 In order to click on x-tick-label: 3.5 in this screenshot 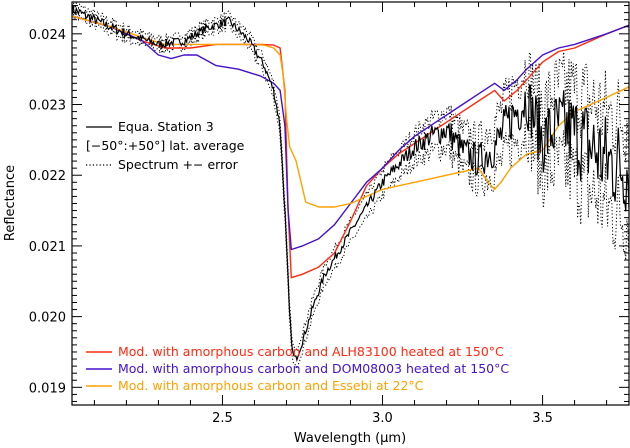, I will do `click(542, 418)`.